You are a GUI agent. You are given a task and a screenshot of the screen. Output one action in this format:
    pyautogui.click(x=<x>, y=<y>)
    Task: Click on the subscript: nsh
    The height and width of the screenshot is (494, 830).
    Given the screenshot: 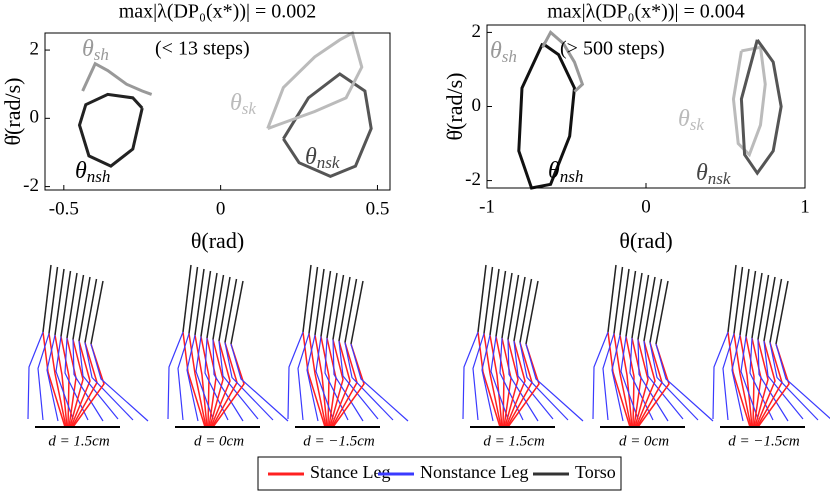 What is the action you would take?
    pyautogui.click(x=572, y=176)
    